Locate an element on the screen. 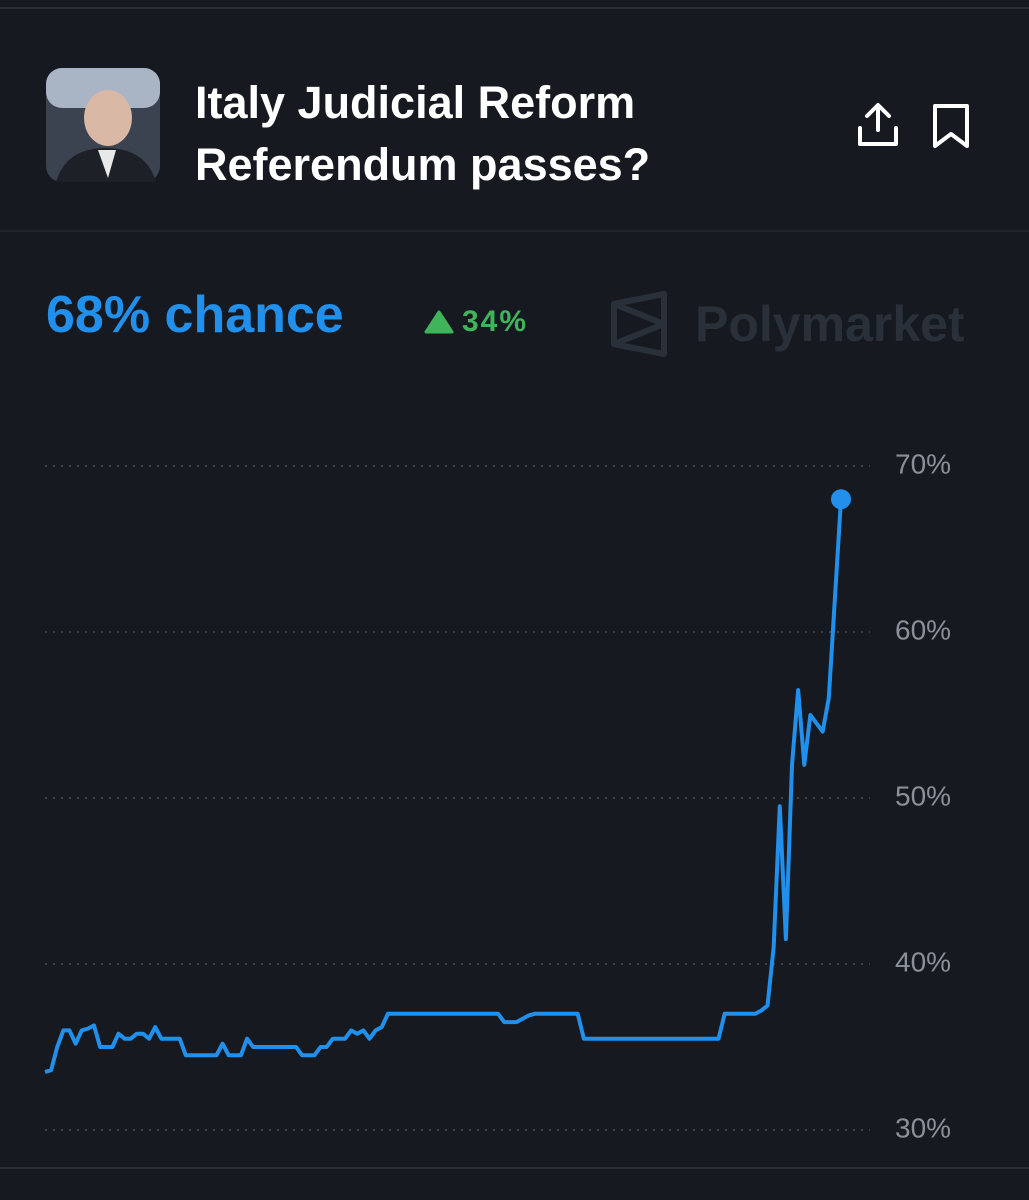 The height and width of the screenshot is (1200, 1029). y-tick-label: 40% is located at coordinates (923, 961).